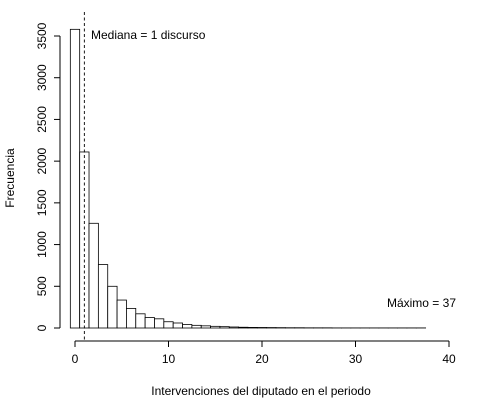 This screenshot has width=480, height=400. I want to click on x-tick-label: 0, so click(75, 359).